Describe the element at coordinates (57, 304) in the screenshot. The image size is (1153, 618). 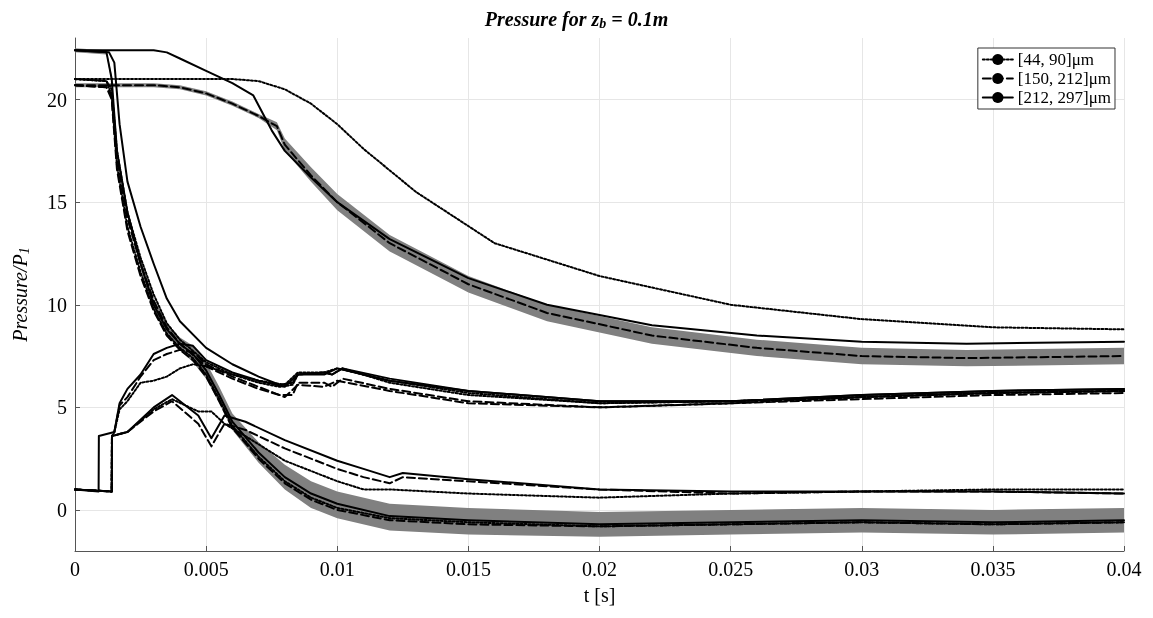
I see `y-tick-label: 10` at that location.